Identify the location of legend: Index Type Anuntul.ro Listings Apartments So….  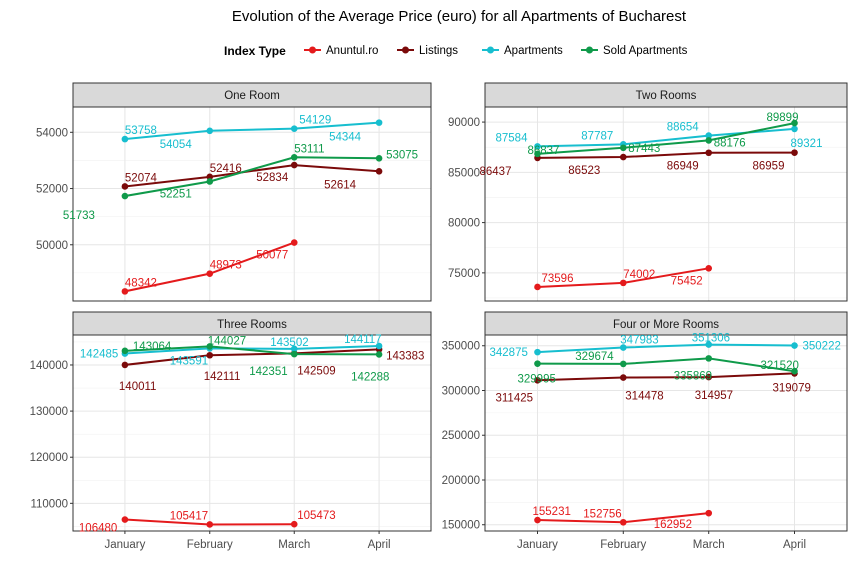
(456, 51).